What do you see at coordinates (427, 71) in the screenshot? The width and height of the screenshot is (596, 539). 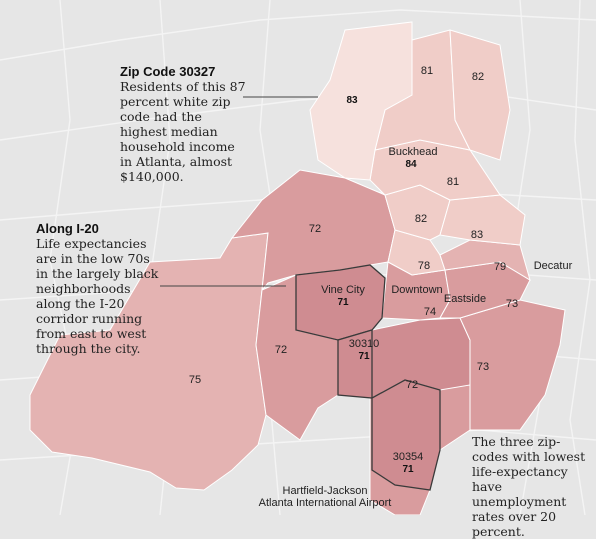 I see `label-north-81: 81` at bounding box center [427, 71].